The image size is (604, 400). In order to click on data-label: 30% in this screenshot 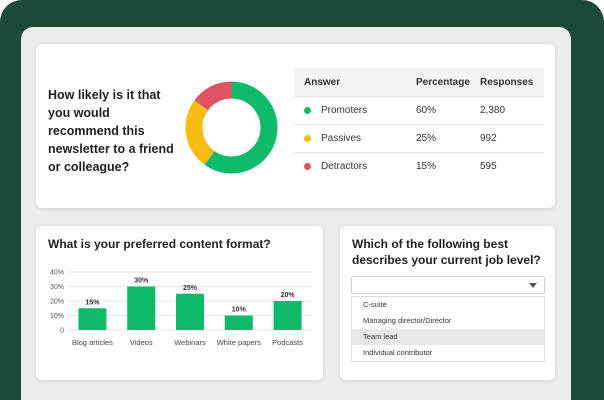, I will do `click(141, 281)`.